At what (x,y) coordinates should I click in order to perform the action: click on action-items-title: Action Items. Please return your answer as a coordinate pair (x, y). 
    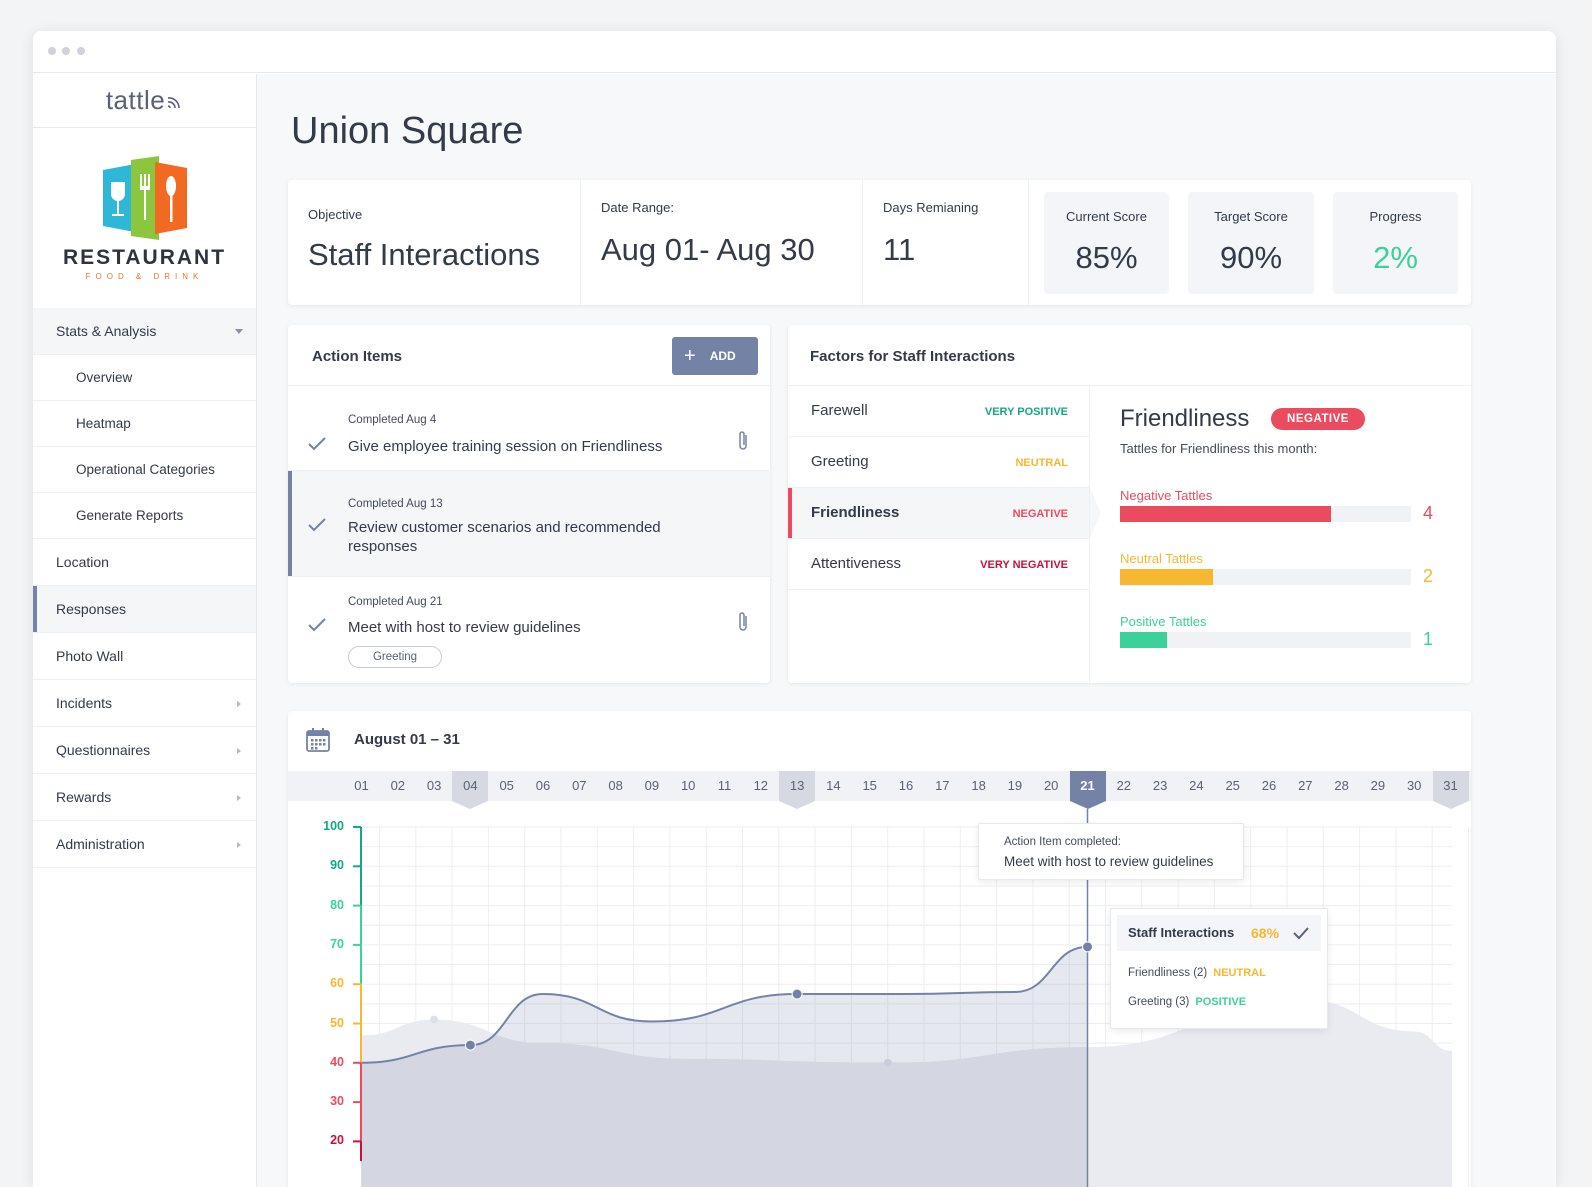
    Looking at the image, I should click on (357, 356).